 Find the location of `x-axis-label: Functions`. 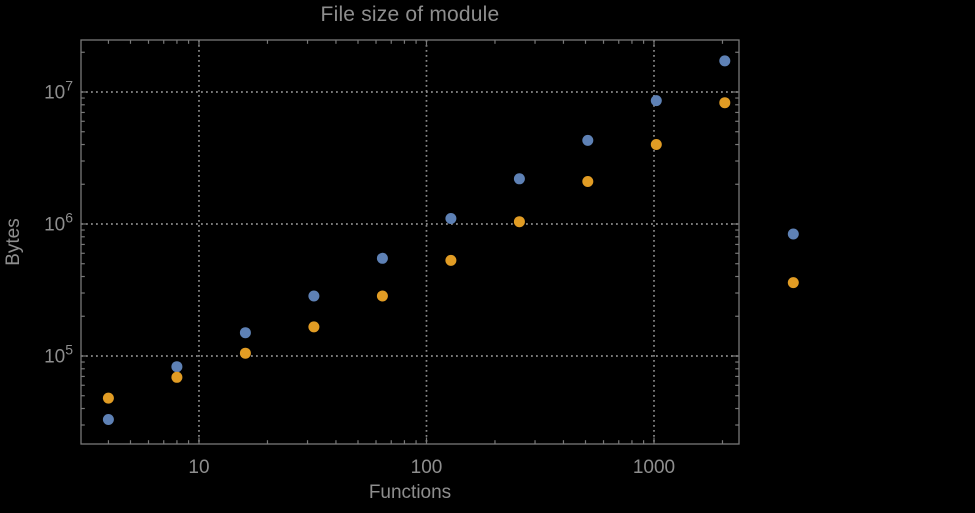

x-axis-label: Functions is located at coordinates (410, 492).